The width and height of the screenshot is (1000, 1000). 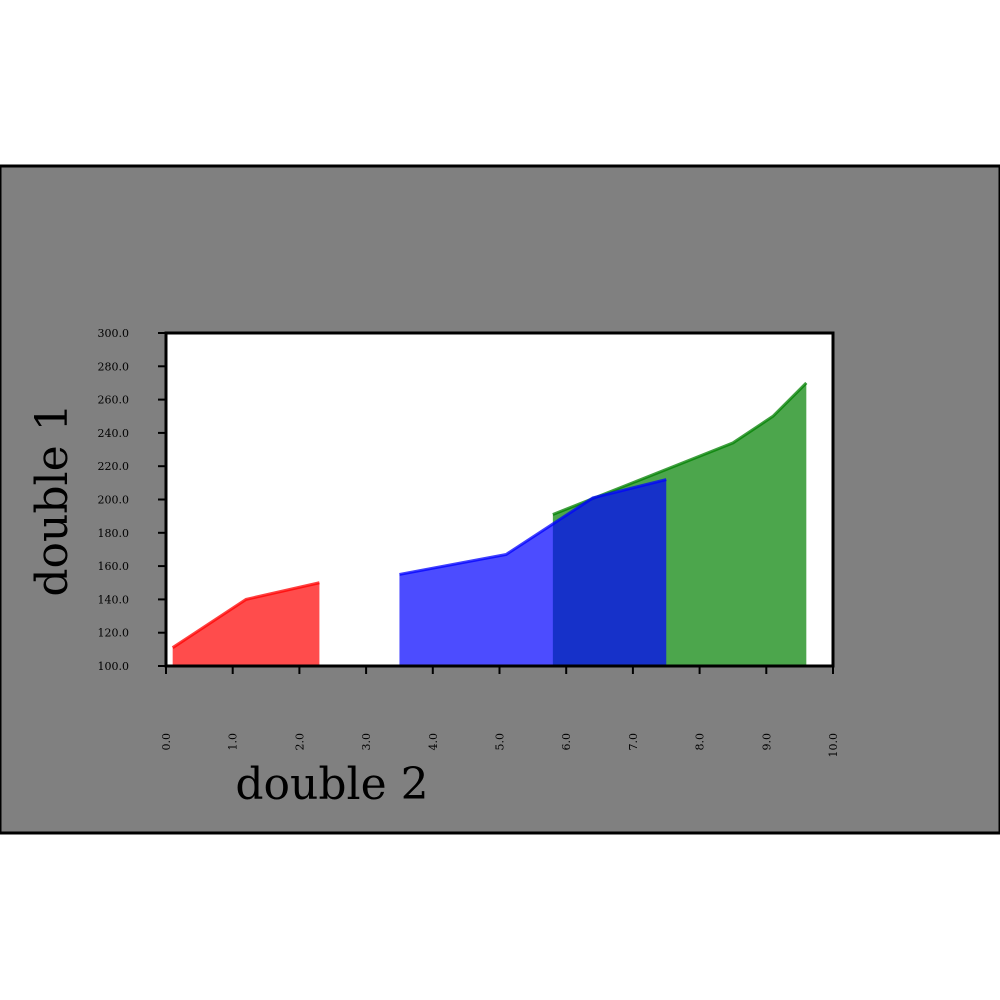 I want to click on y-tick-label: 240.0, so click(x=114, y=433).